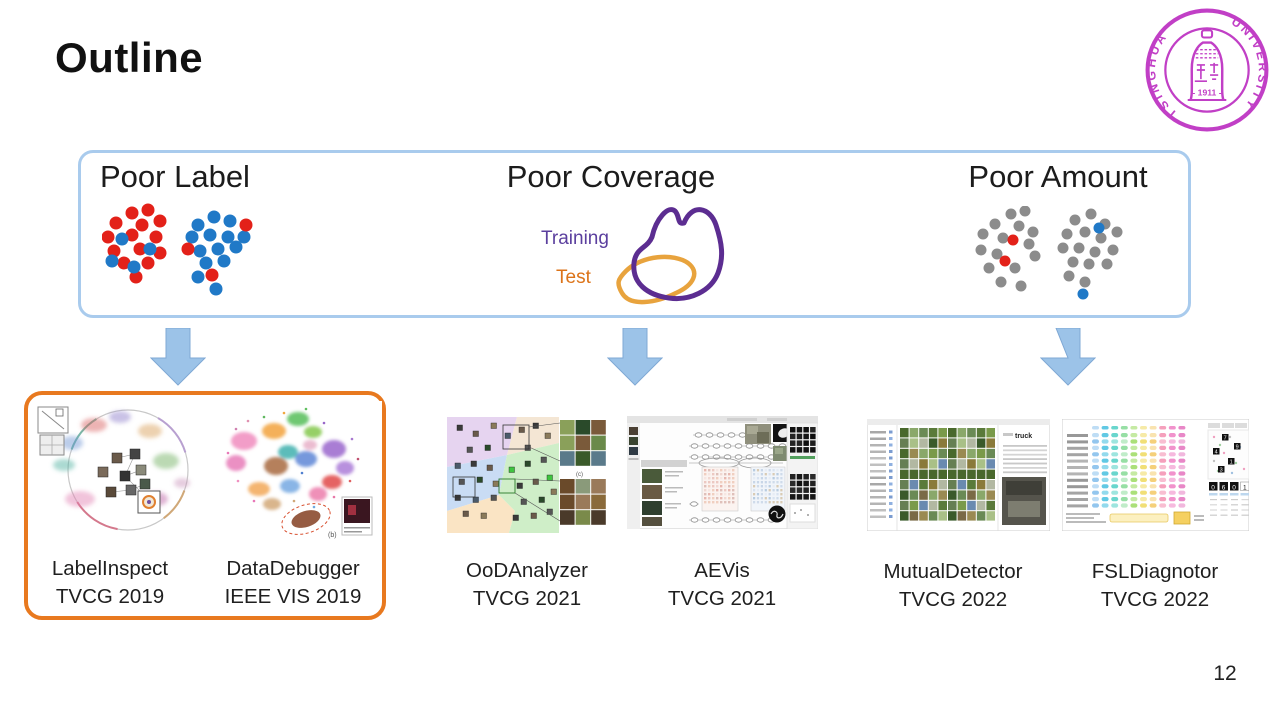  I want to click on oodanalyzer-thumbnail: (c), so click(527, 475).